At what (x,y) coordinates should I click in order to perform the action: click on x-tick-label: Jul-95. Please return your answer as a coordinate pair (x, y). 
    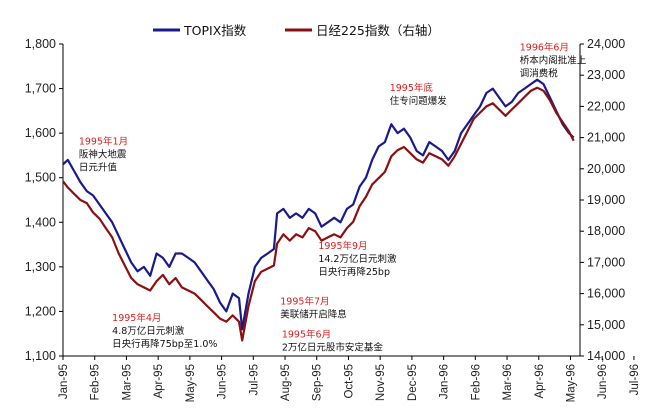
    Looking at the image, I should click on (254, 379).